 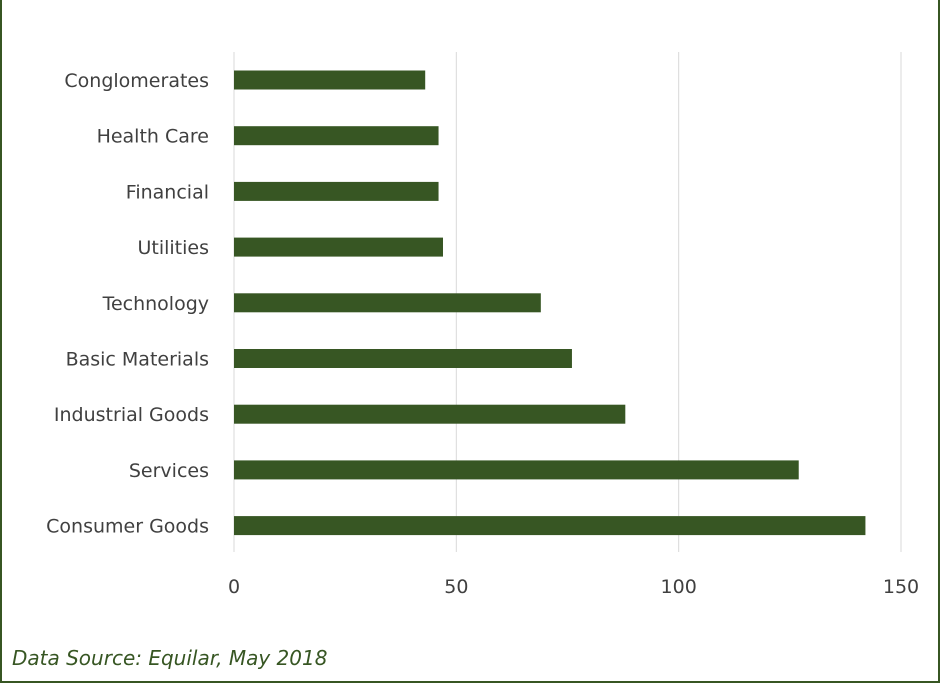 What do you see at coordinates (516, 470) in the screenshot?
I see `bar-services` at bounding box center [516, 470].